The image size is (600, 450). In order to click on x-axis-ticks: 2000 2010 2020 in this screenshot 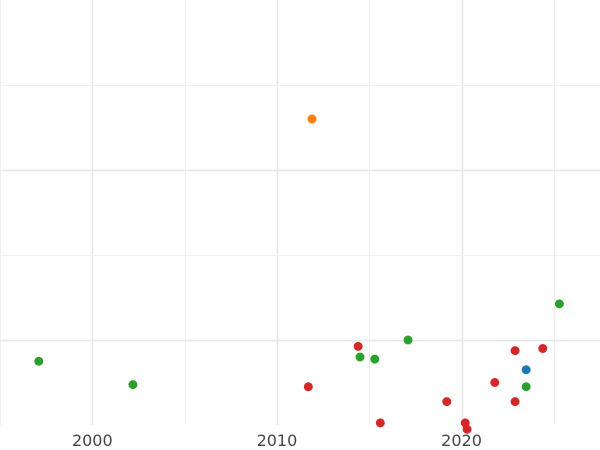, I will do `click(277, 440)`.